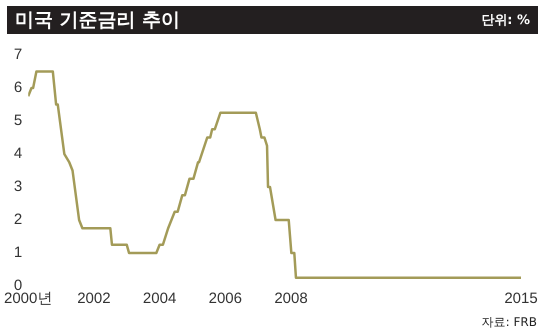 This screenshot has width=545, height=335. What do you see at coordinates (97, 20) in the screenshot?
I see `chart-title: 미국 기준금리 추이` at bounding box center [97, 20].